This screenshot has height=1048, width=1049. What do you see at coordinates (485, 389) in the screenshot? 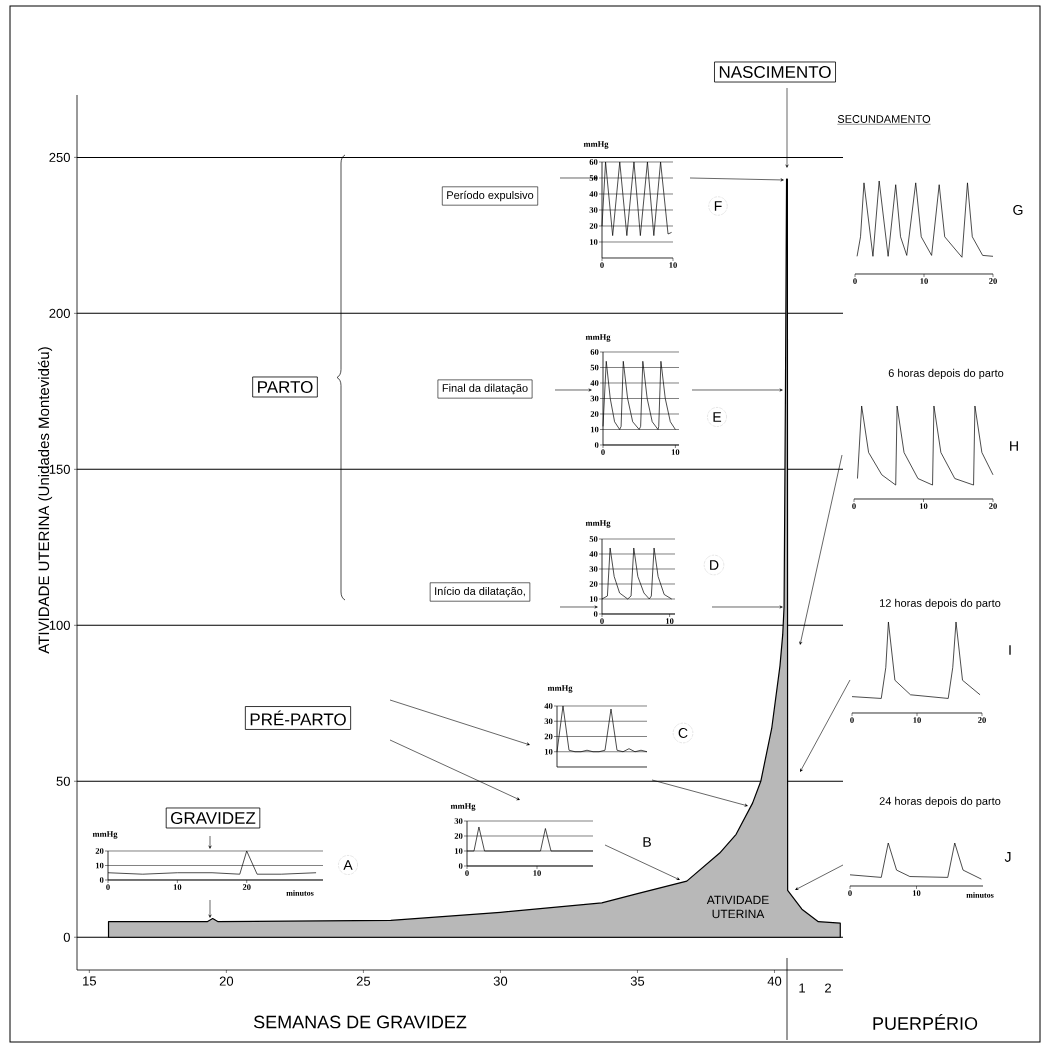
I see `annotation: Final da dilatação` at bounding box center [485, 389].